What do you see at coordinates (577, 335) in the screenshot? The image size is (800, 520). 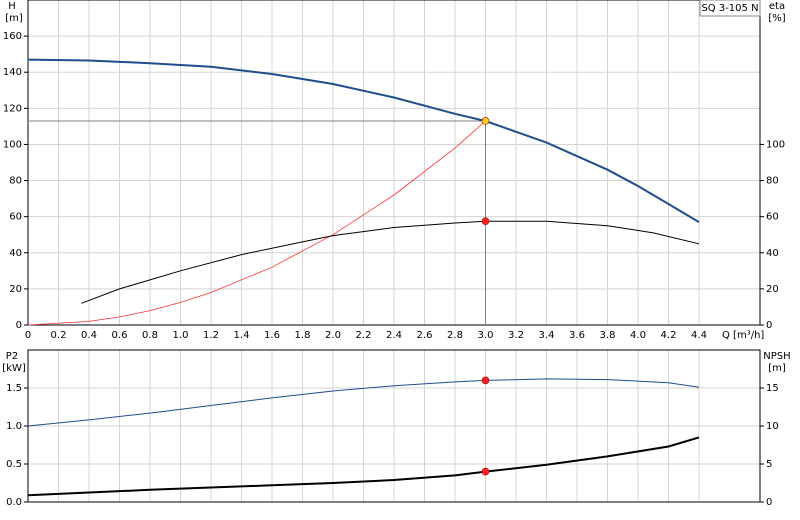 I see `x-tick-label: 3.6` at bounding box center [577, 335].